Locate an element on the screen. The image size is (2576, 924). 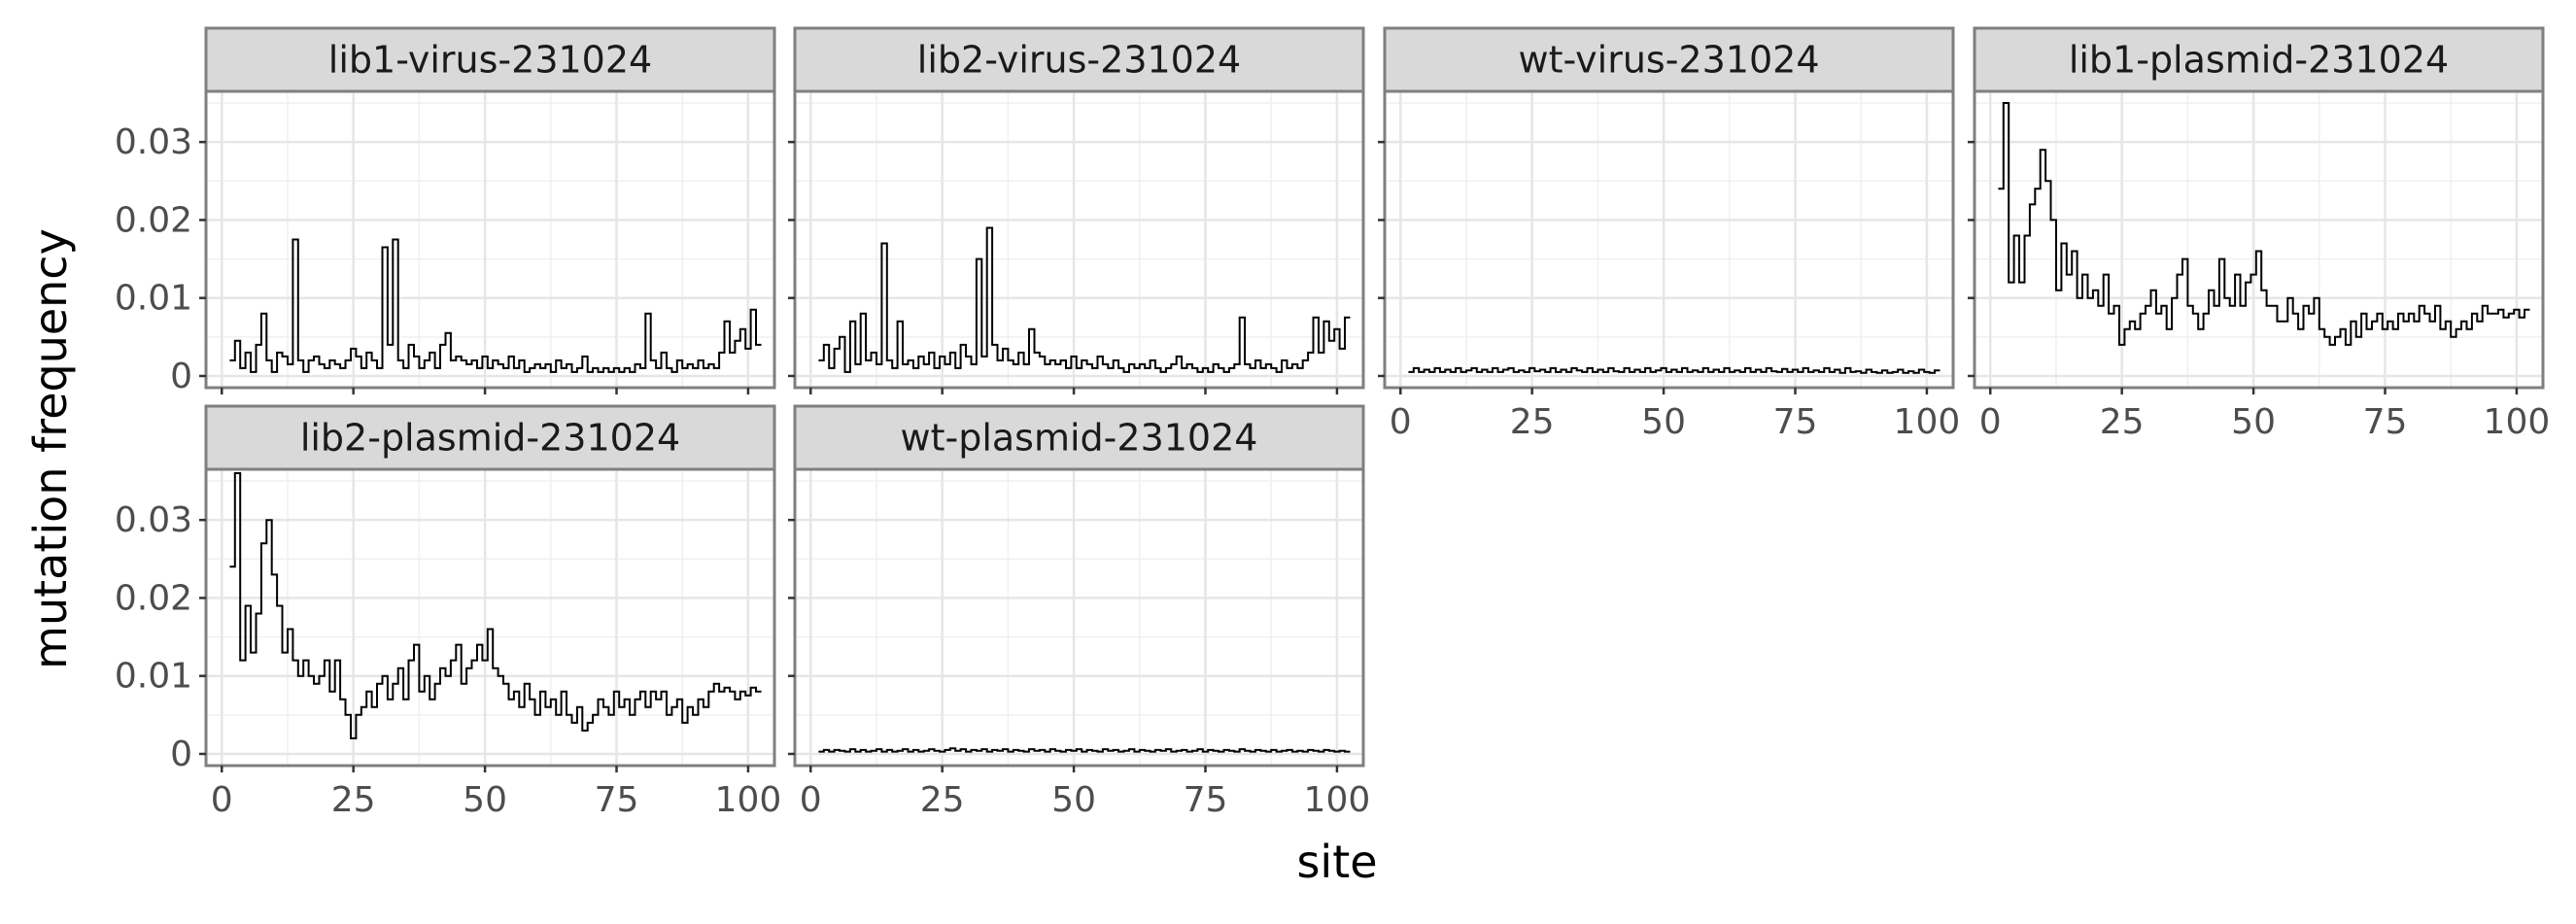
facet-strip-label: wt-plasmid-231024 is located at coordinates (1079, 438).